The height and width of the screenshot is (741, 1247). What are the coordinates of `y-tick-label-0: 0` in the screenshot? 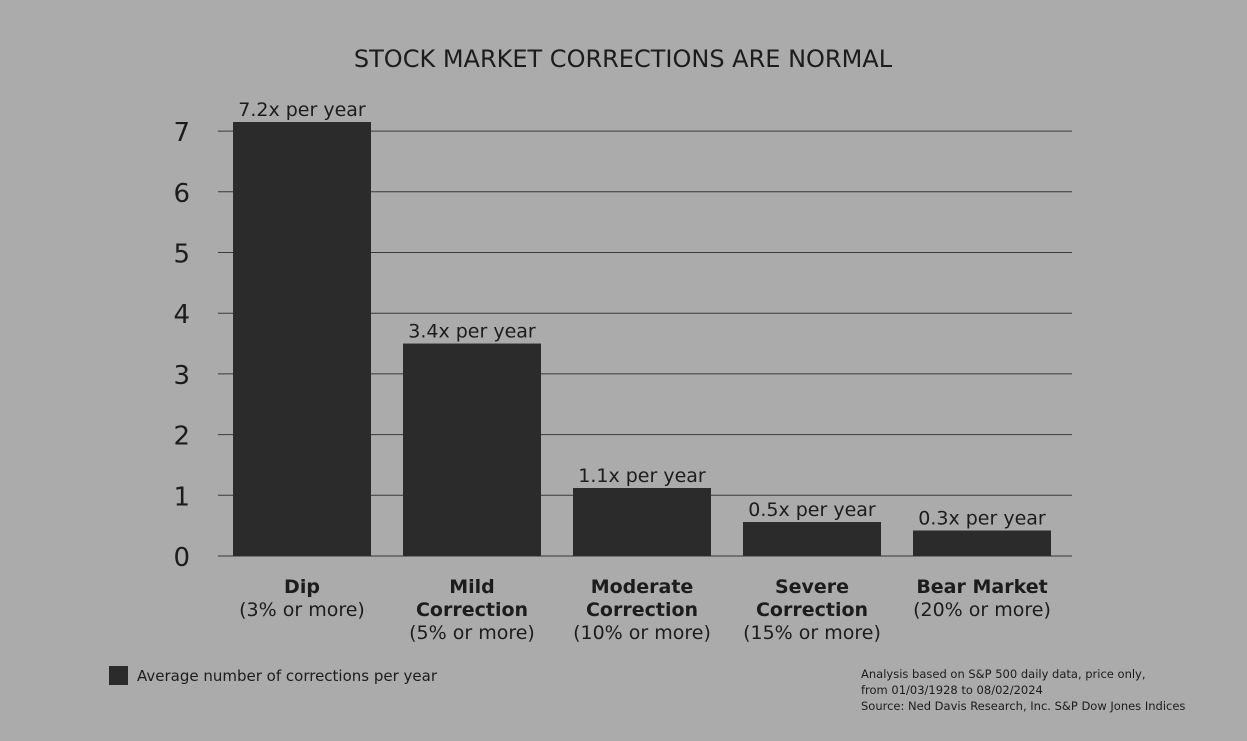 It's located at (181, 558).